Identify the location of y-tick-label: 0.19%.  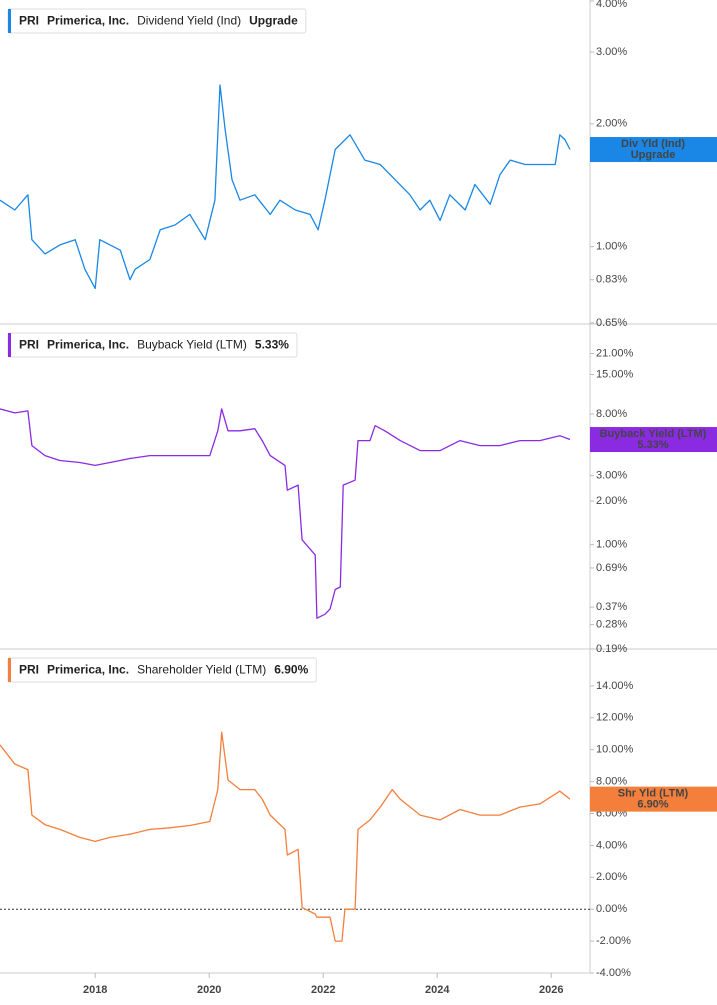
(611, 649).